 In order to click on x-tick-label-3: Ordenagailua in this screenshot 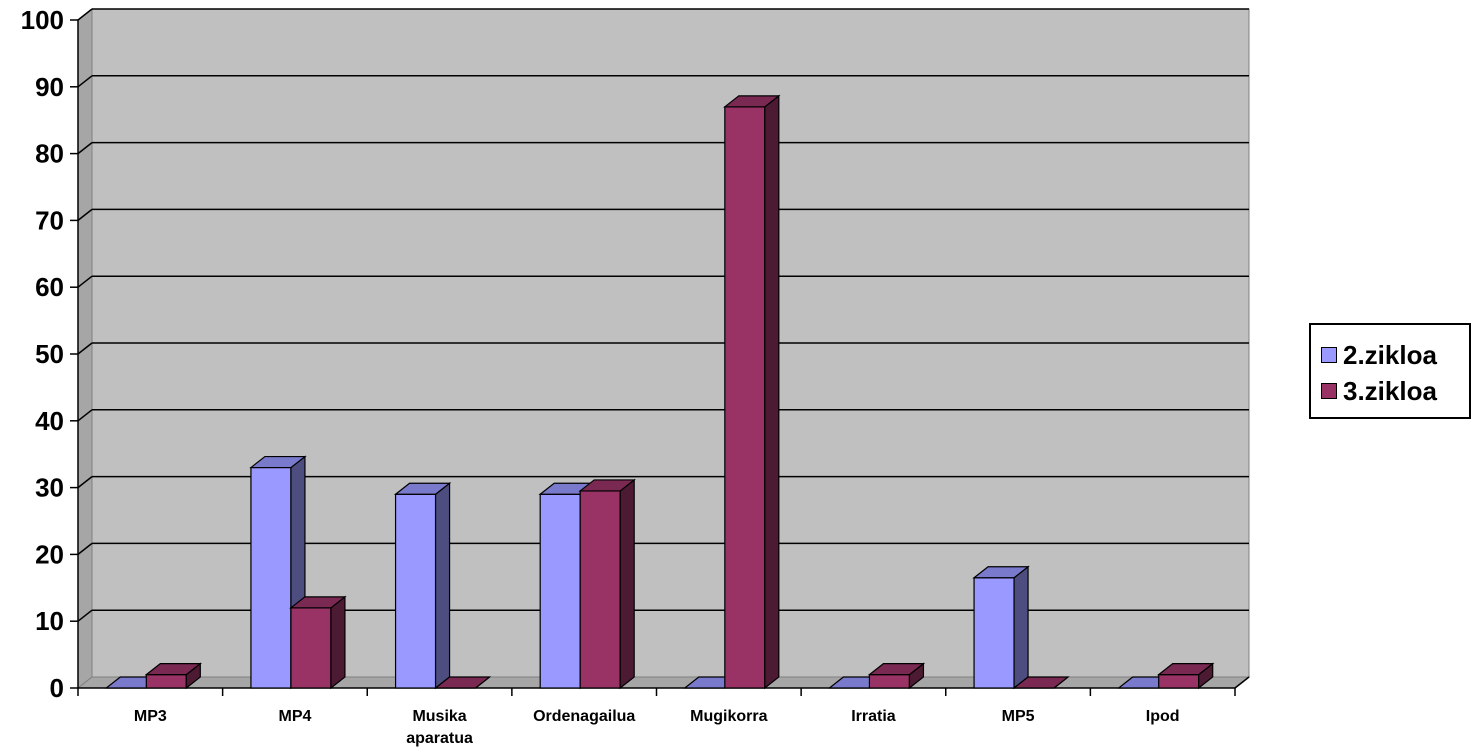, I will do `click(584, 716)`.